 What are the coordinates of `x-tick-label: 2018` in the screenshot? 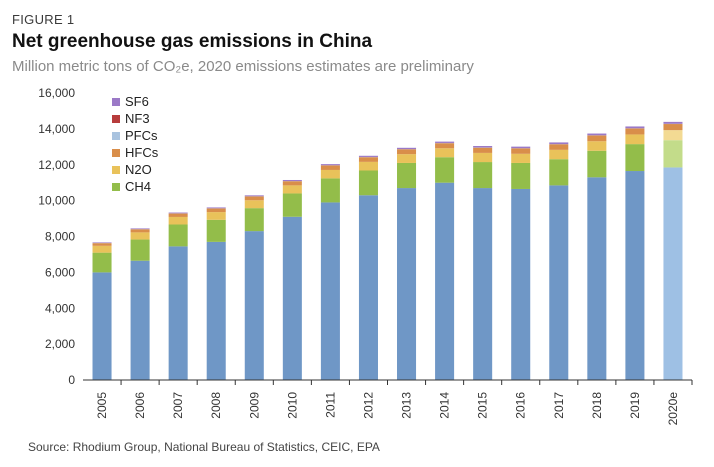 It's located at (597, 405).